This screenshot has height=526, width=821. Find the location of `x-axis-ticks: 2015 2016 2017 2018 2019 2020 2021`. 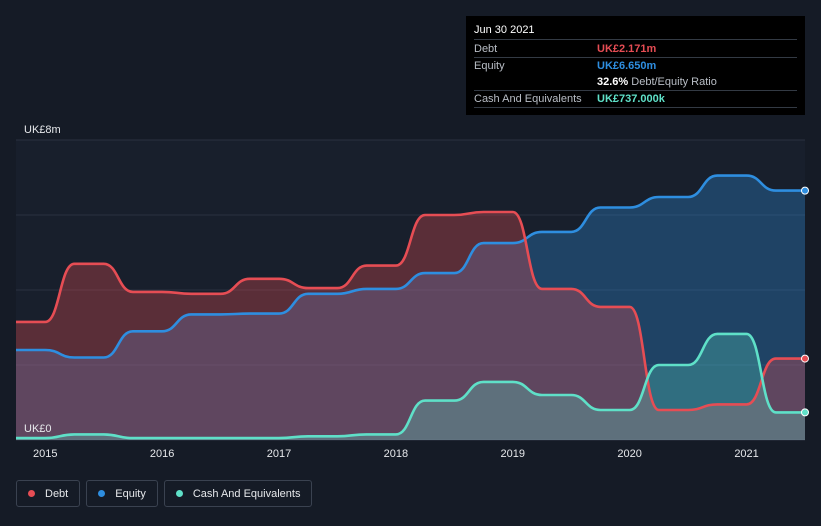

x-axis-ticks: 2015 2016 2017 2018 2019 2020 2021 is located at coordinates (396, 454).